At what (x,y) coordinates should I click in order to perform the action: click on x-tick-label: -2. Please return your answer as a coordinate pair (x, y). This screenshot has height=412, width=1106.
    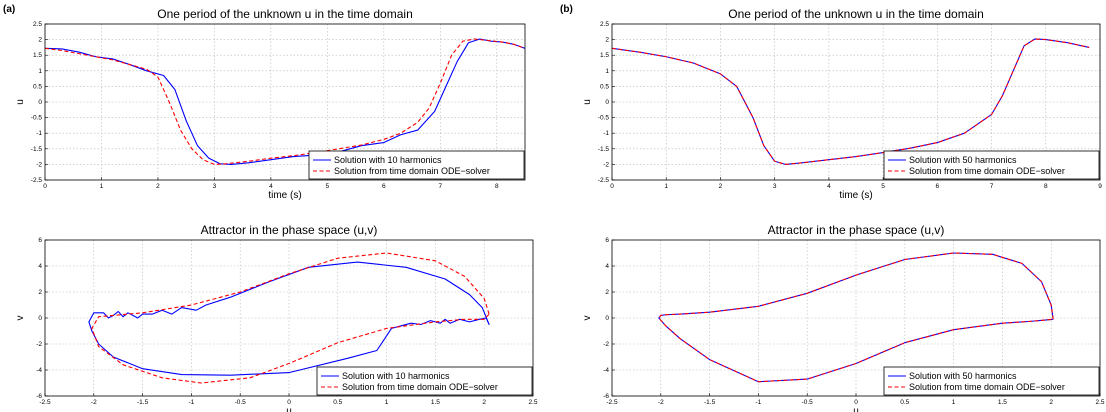
    Looking at the image, I should click on (661, 402).